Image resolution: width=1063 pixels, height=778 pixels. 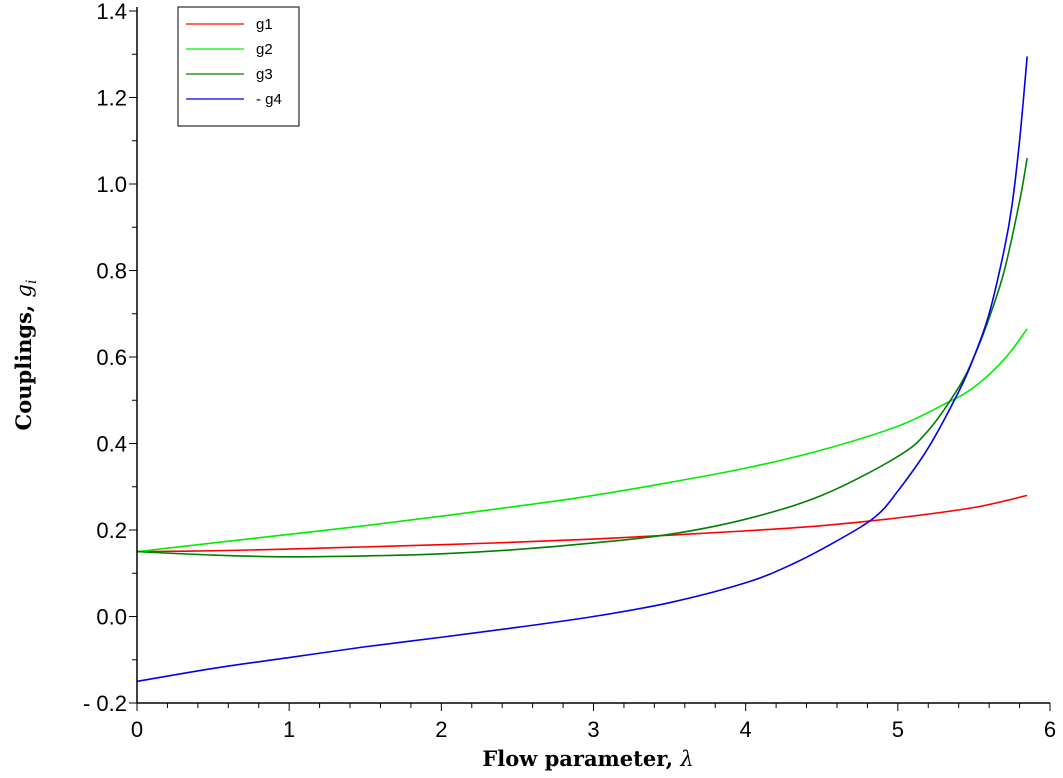 I want to click on legend-label-g4: - g4, so click(x=269, y=99).